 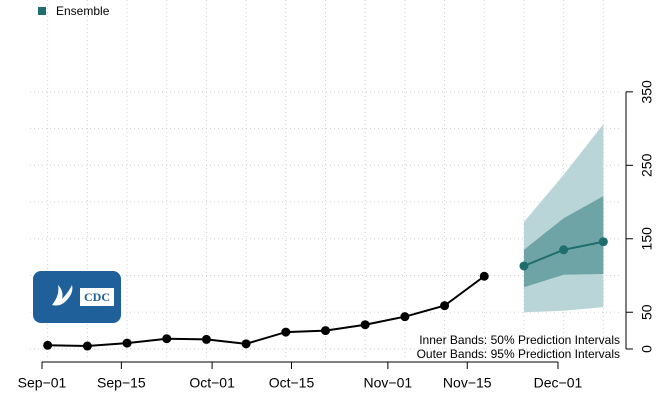 I want to click on x-tick-label: Dec−01, so click(x=558, y=383).